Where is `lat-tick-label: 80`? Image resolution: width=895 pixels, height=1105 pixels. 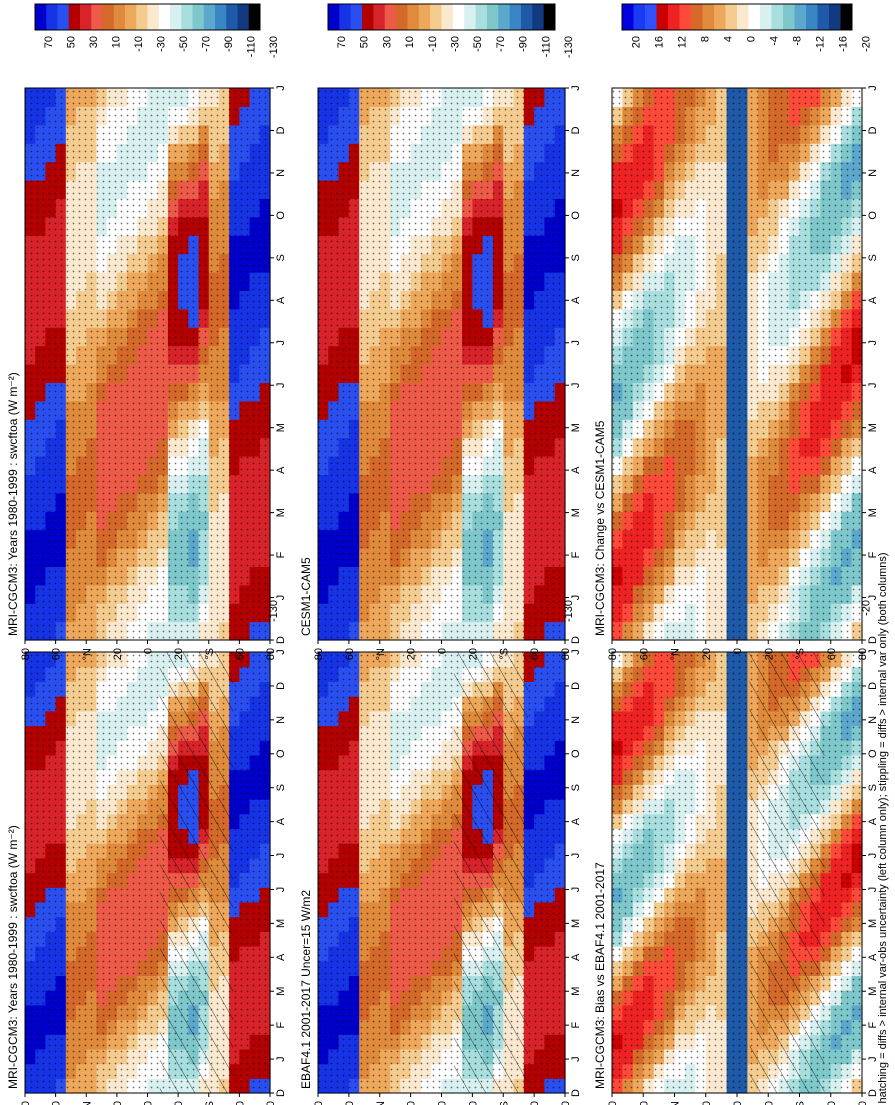
lat-tick-label: 80 is located at coordinates (566, 654).